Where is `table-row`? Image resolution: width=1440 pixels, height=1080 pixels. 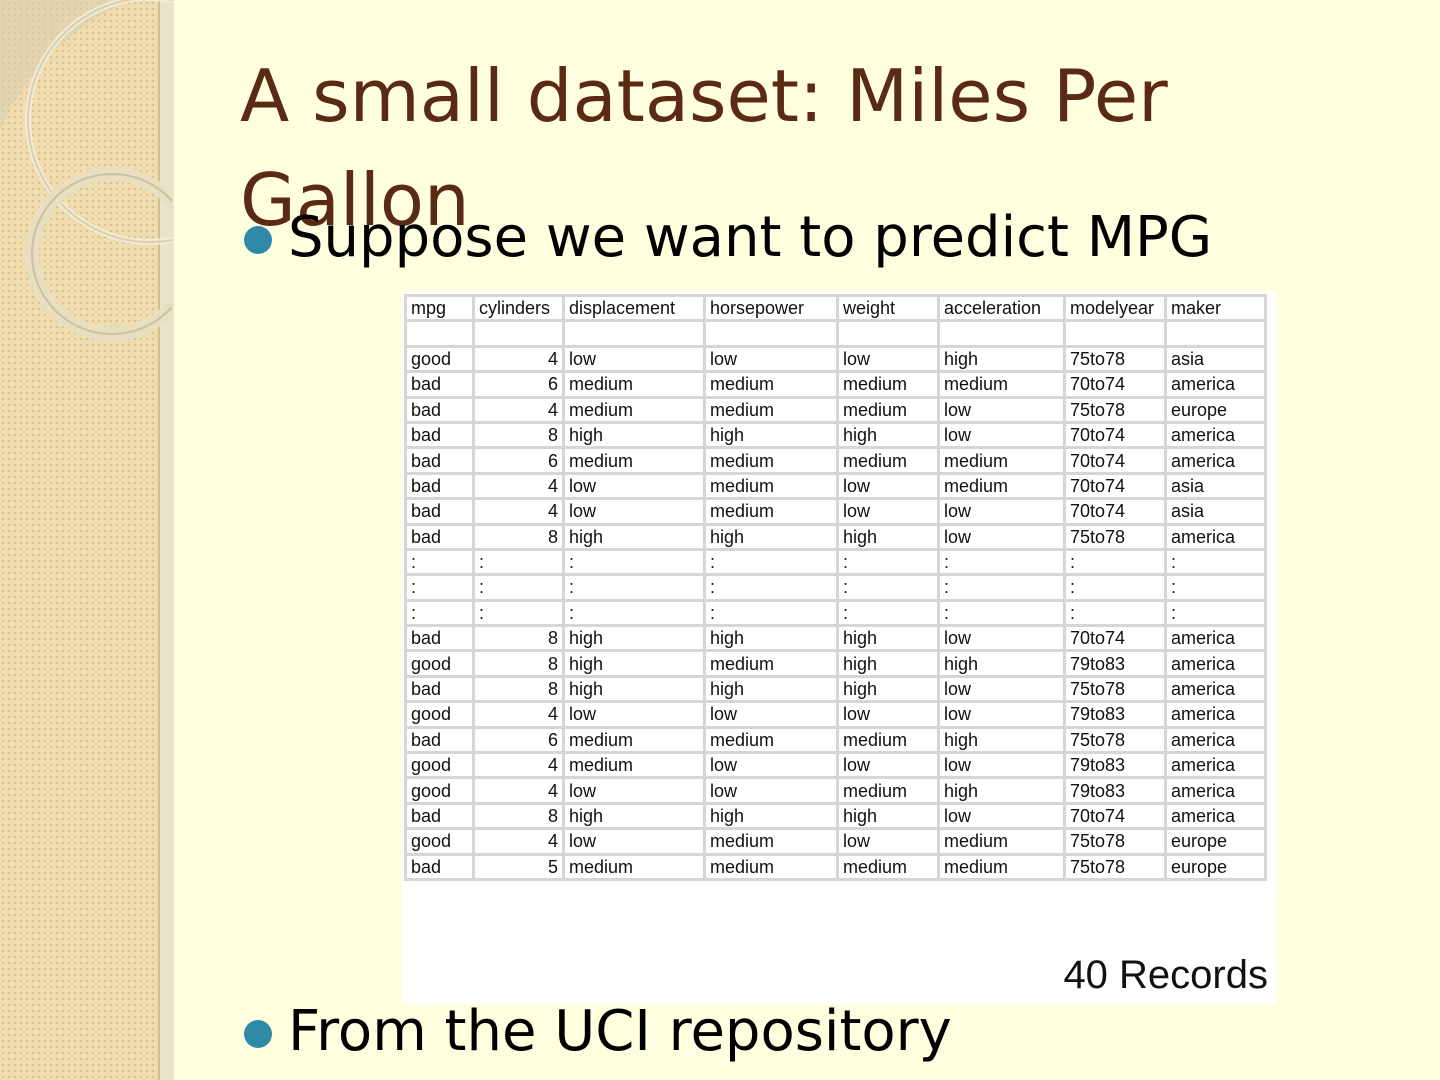 table-row is located at coordinates (835, 333).